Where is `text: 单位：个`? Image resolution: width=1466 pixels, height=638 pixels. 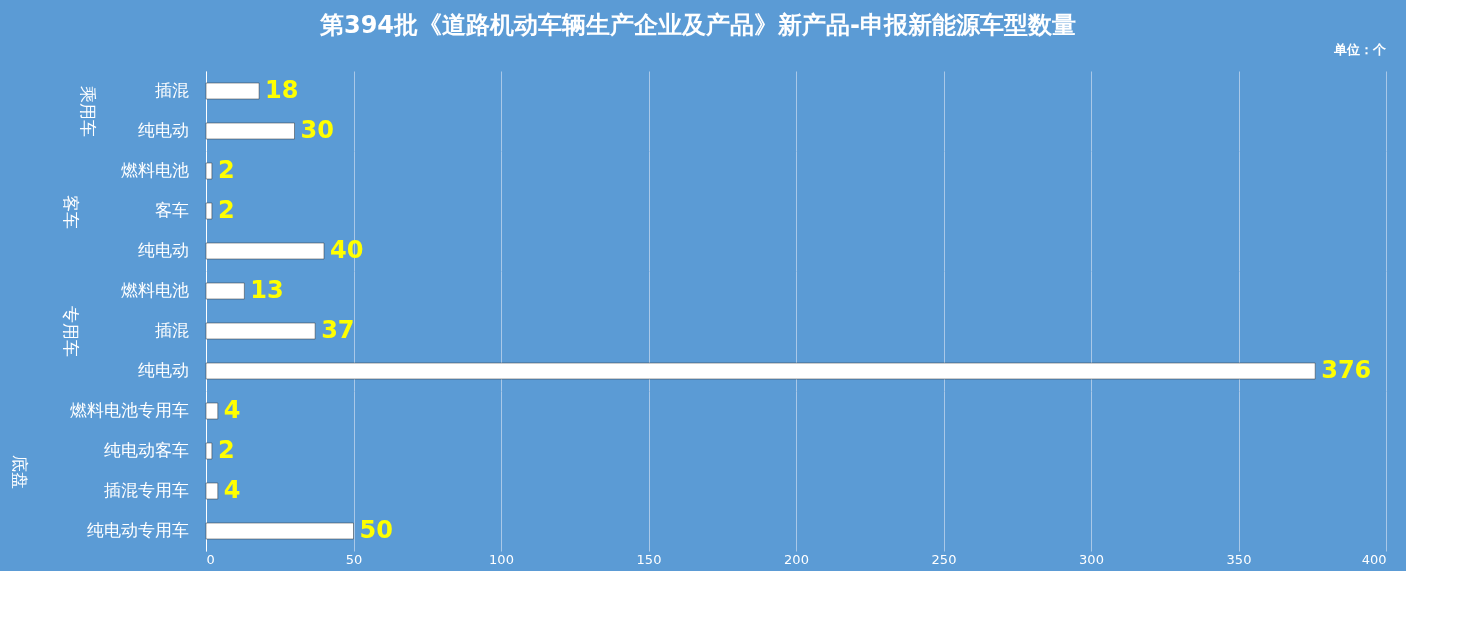
text: 单位：个 is located at coordinates (1360, 49).